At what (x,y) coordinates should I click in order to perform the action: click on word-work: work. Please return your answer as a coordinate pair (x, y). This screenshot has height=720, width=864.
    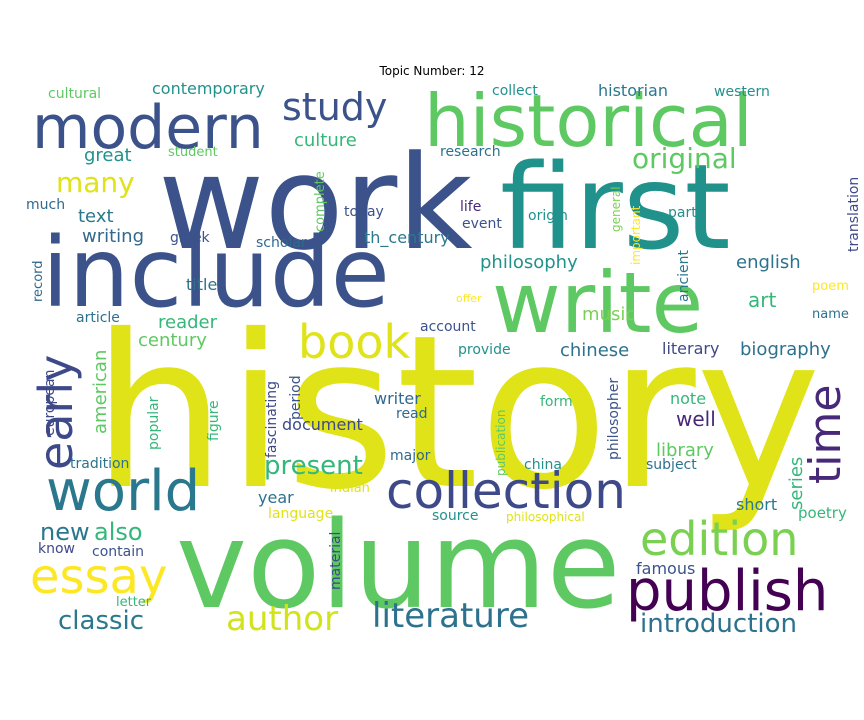
    Looking at the image, I should click on (315, 203).